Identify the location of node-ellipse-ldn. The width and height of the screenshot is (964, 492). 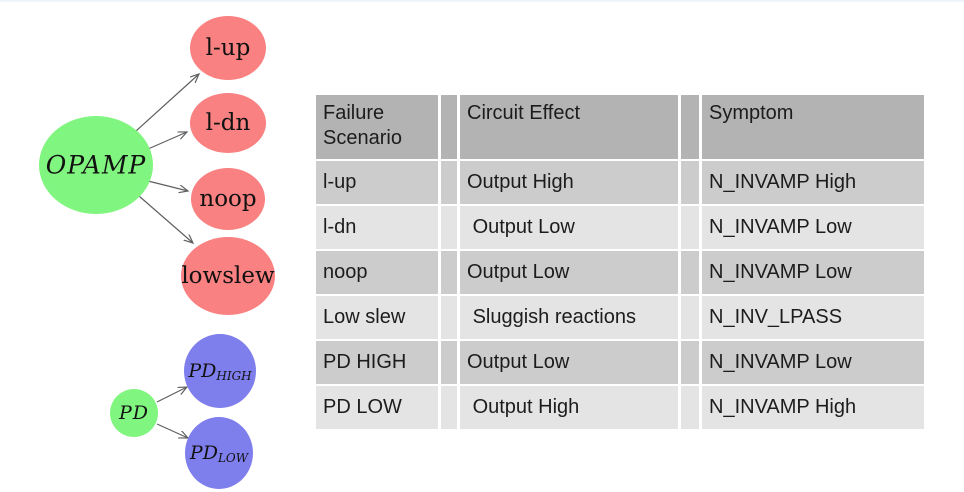
(228, 123).